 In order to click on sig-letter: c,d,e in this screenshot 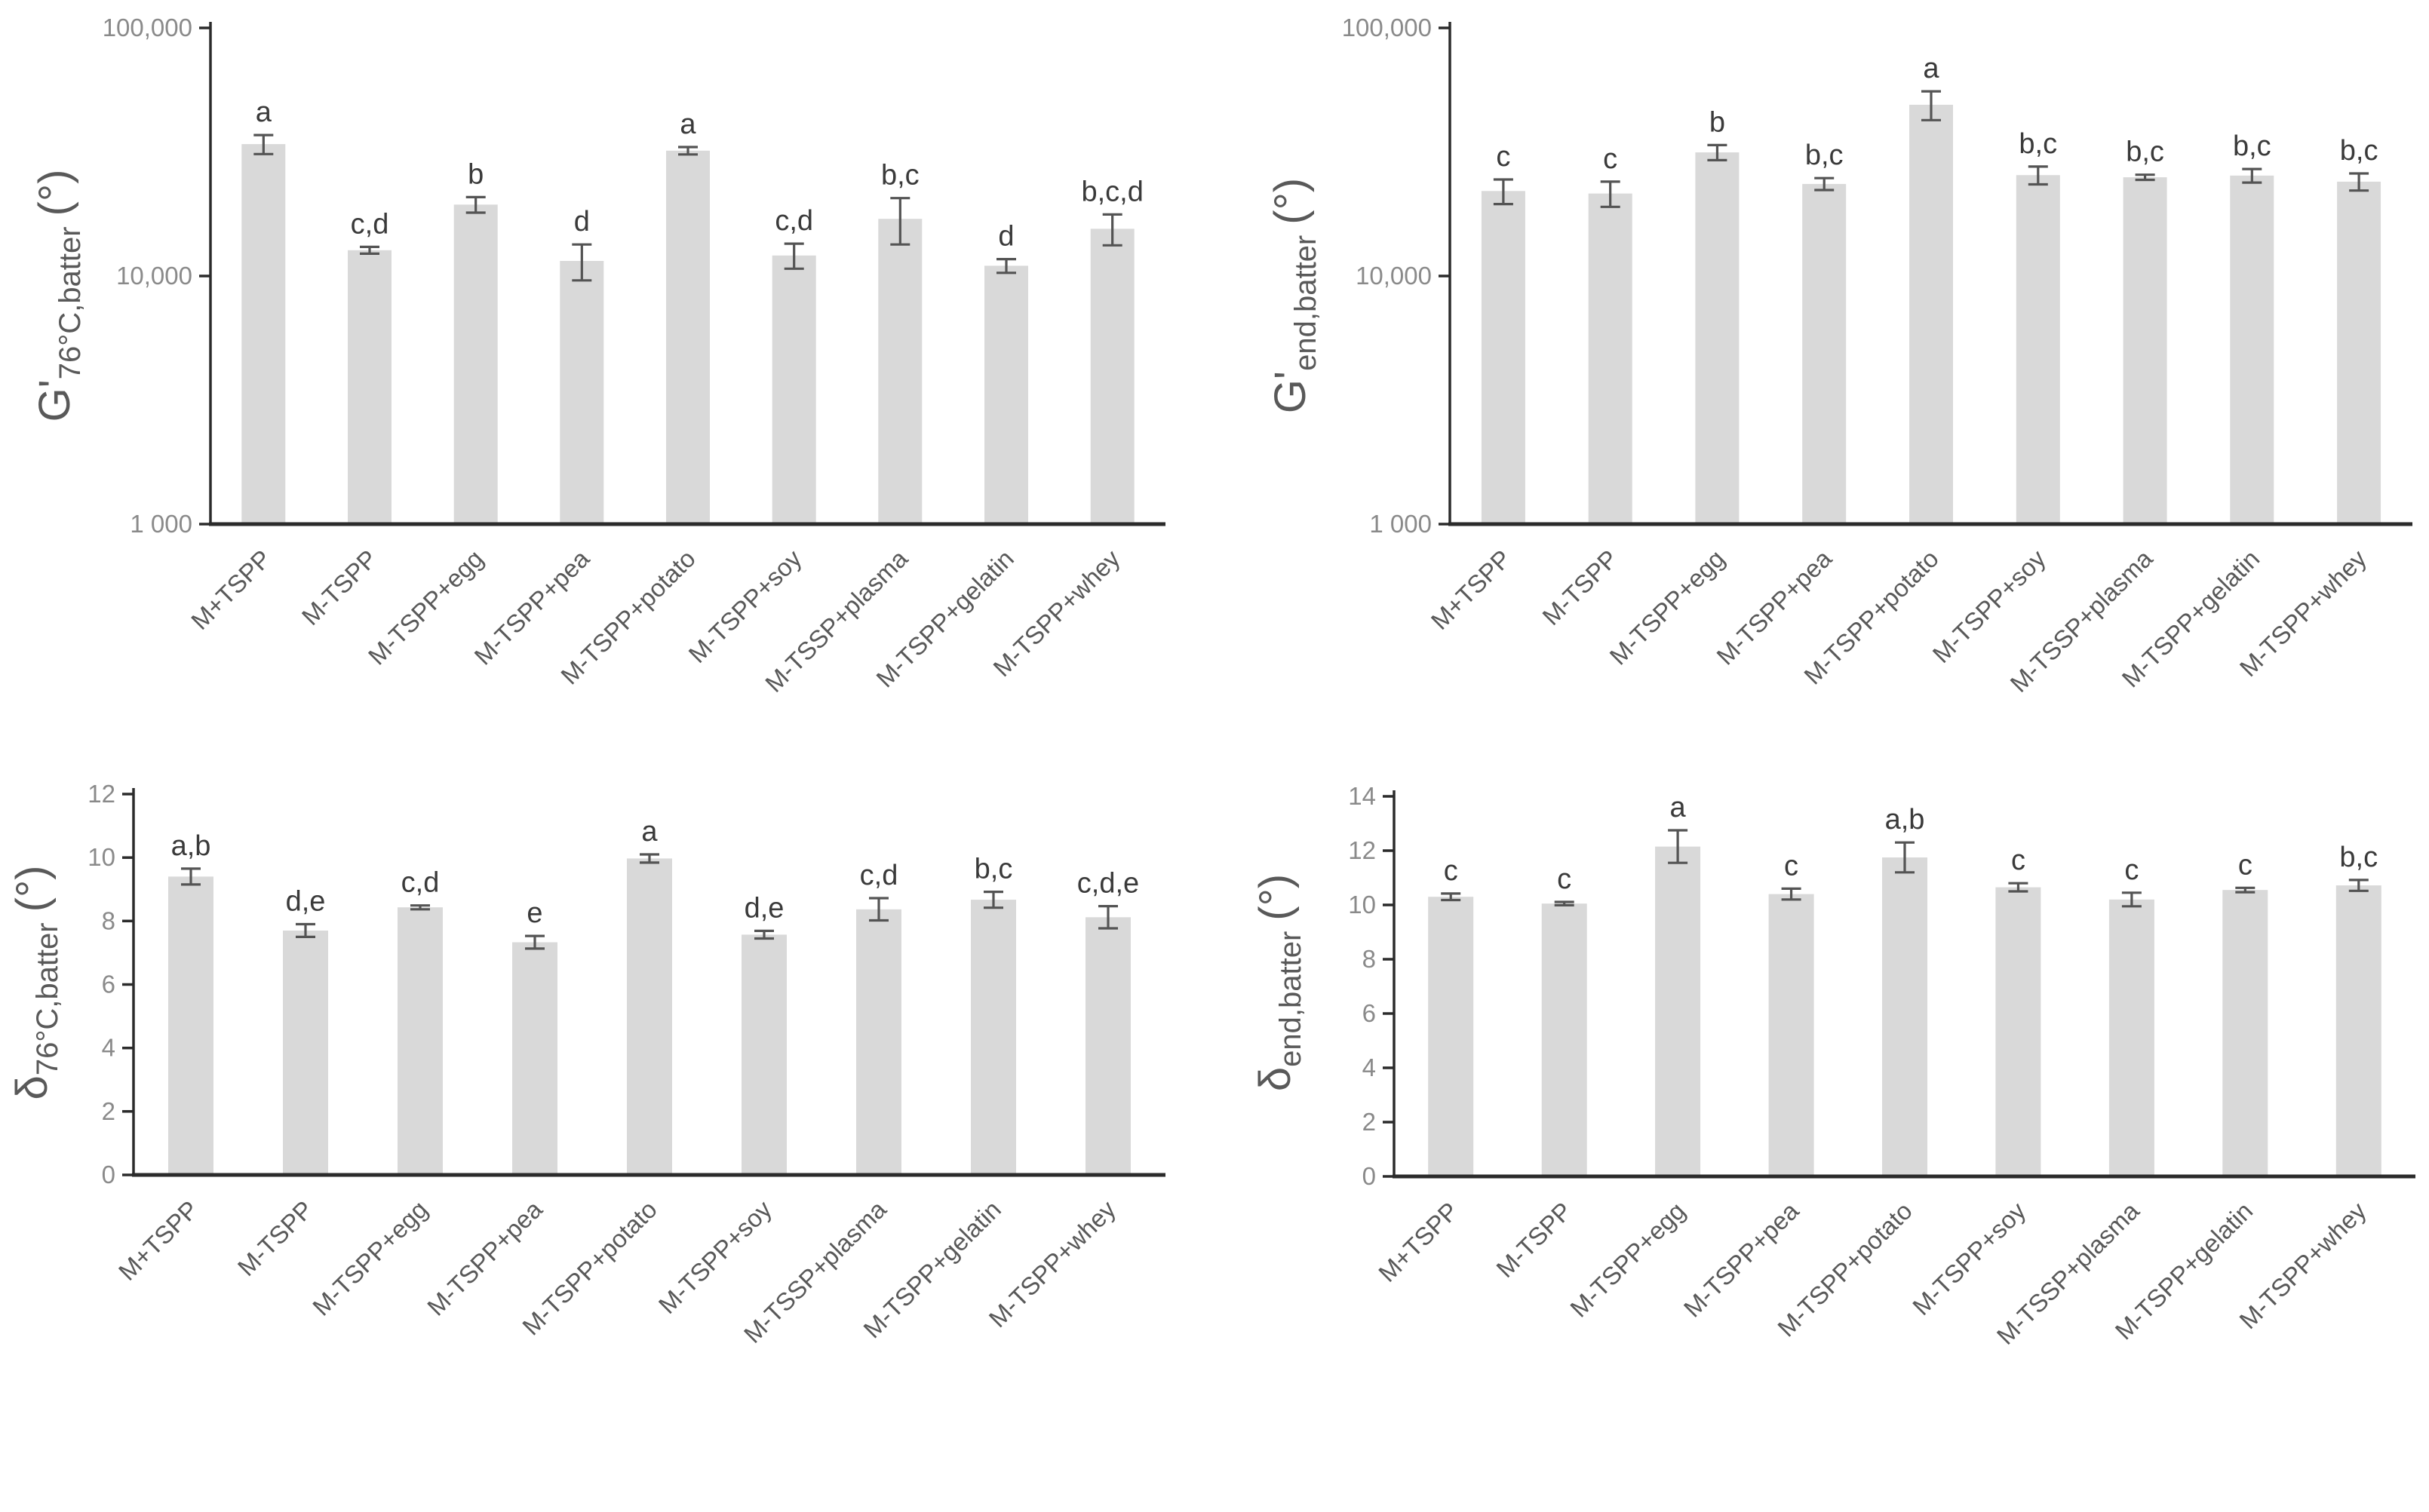, I will do `click(1108, 884)`.